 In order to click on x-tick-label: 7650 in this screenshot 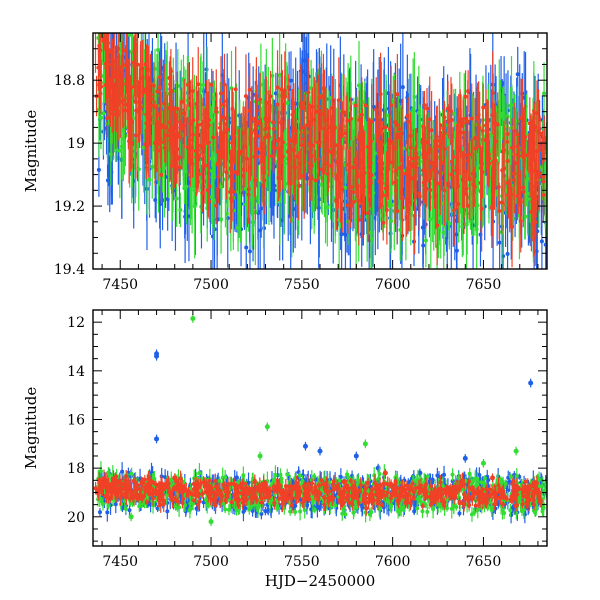, I will do `click(484, 285)`.